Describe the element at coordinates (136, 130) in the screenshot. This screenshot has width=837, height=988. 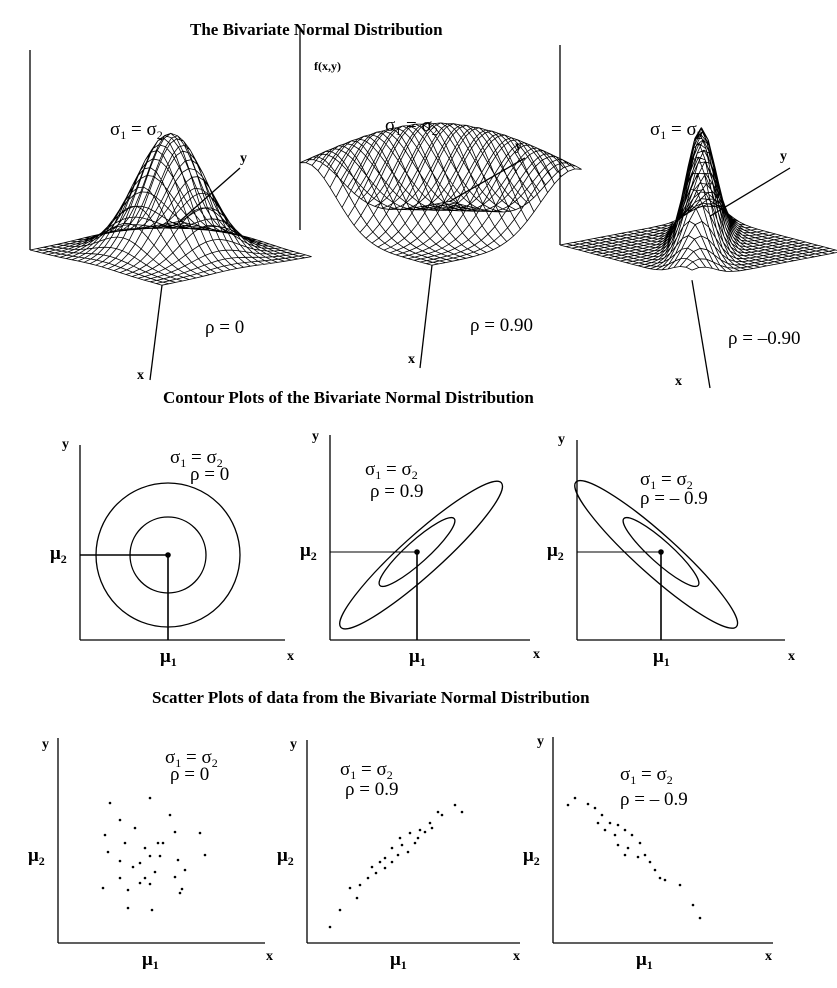
I see `surface-sigma-label: σ1​ = σ2​` at that location.